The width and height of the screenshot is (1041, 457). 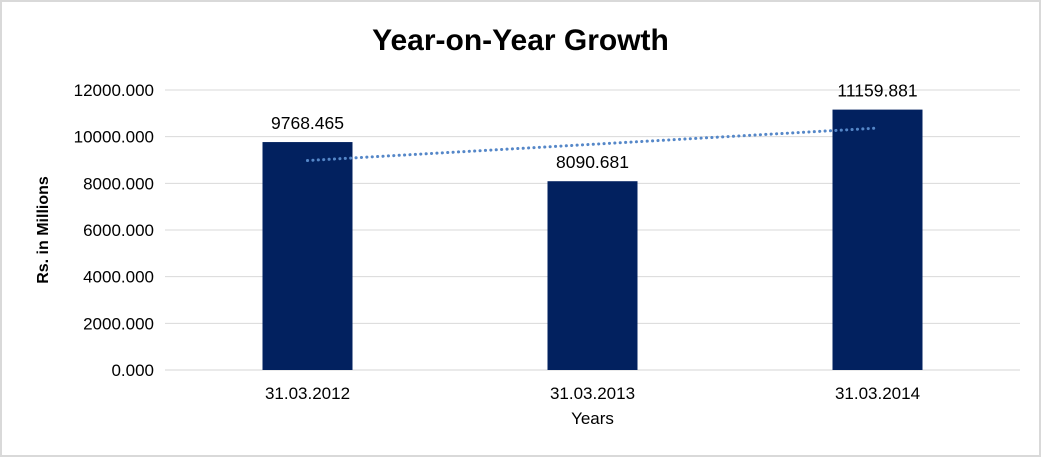 I want to click on chart-title: Year-on-Year Growth, so click(x=520, y=40).